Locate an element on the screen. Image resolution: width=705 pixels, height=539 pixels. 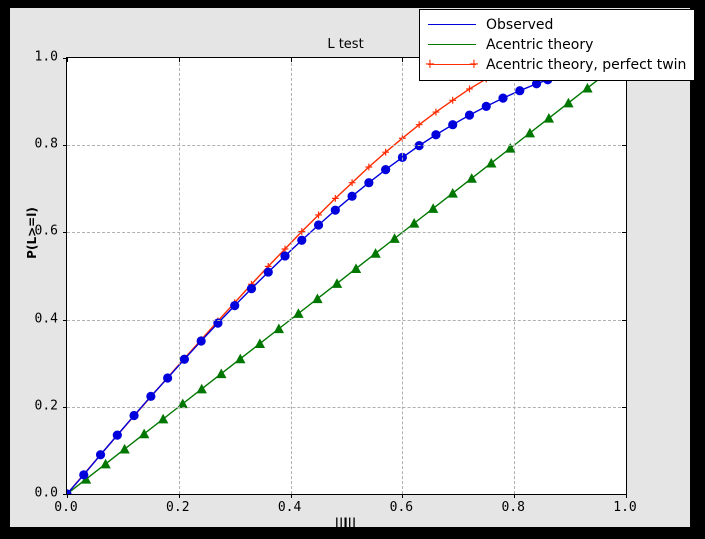
x-tick-label: 0.2 is located at coordinates (178, 507).